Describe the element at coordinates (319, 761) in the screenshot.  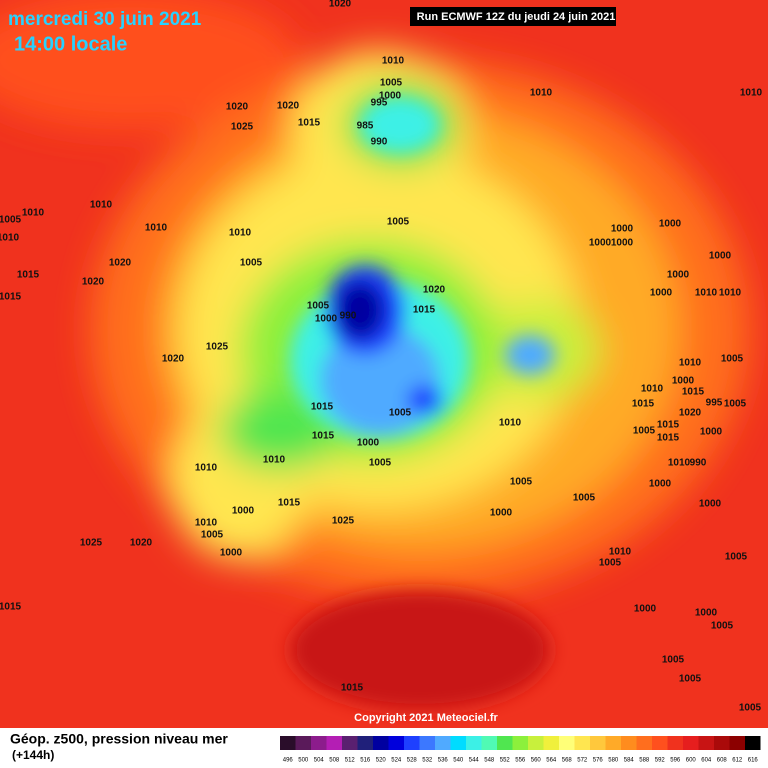
I see `scale-label: 504` at that location.